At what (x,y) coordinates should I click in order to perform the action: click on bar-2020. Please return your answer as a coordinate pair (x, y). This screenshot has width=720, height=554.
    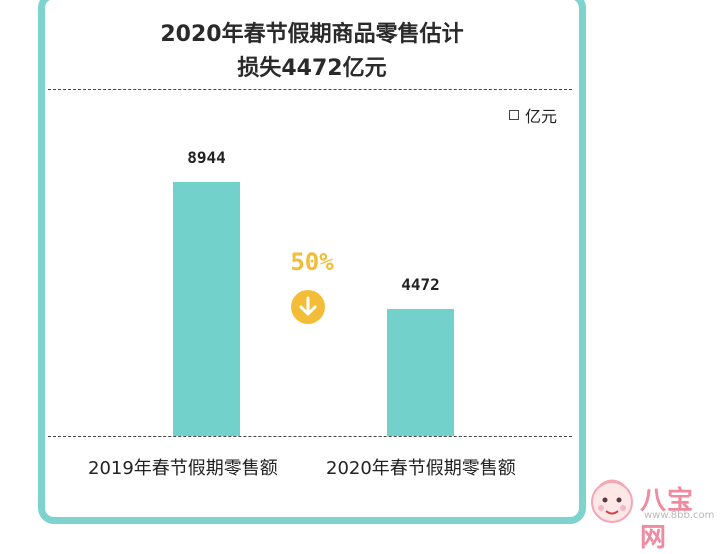
    Looking at the image, I should click on (420, 372).